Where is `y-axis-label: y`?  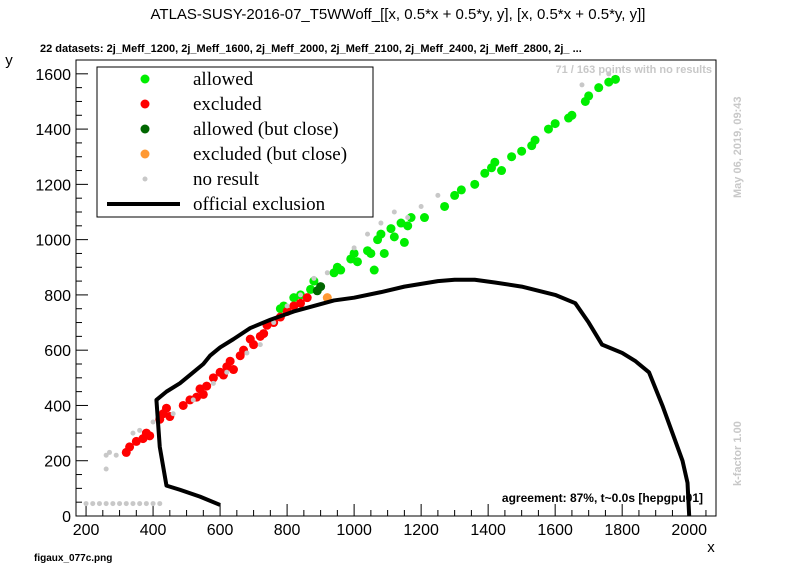 y-axis-label: y is located at coordinates (9, 60).